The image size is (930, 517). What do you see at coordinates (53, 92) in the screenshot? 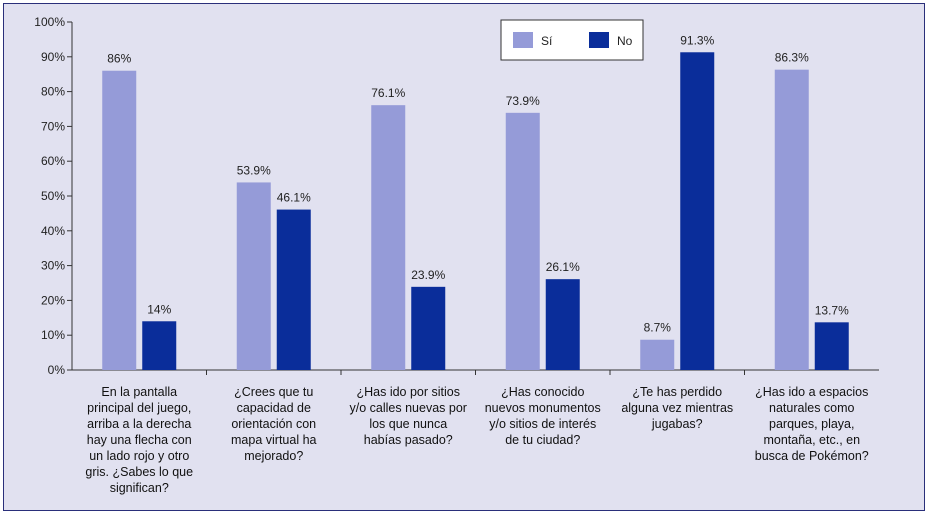
I see `y-tick-label: 80%` at bounding box center [53, 92].